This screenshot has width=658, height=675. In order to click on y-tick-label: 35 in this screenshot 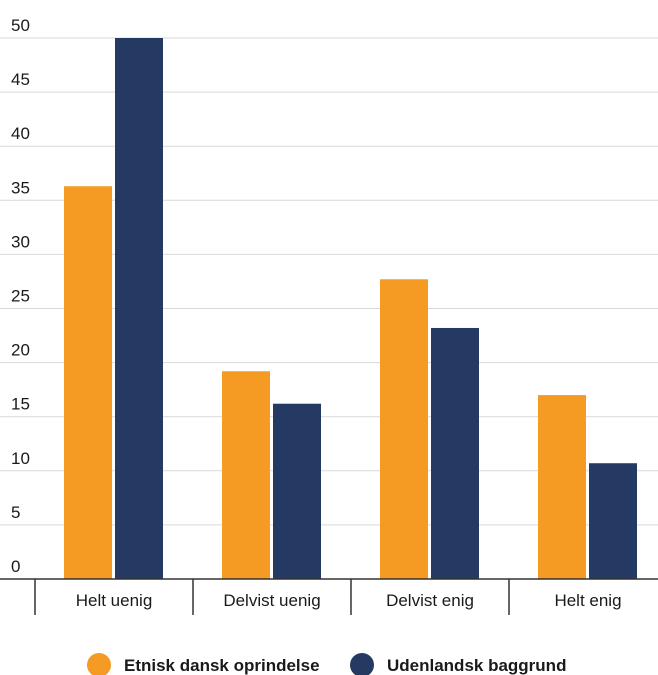, I will do `click(20, 187)`.